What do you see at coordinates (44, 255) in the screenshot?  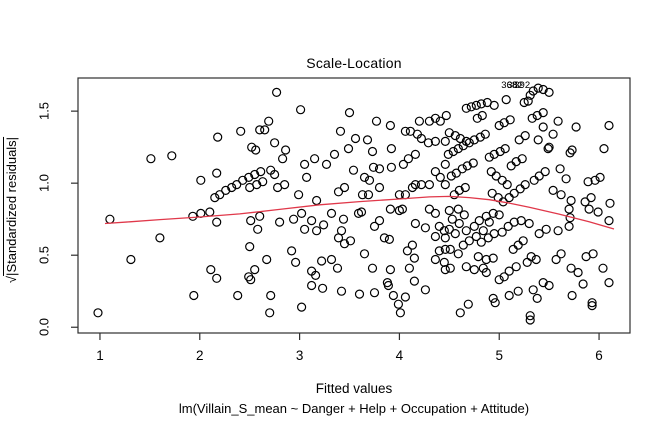 I see `y-tick-label: 0.5` at bounding box center [44, 255].